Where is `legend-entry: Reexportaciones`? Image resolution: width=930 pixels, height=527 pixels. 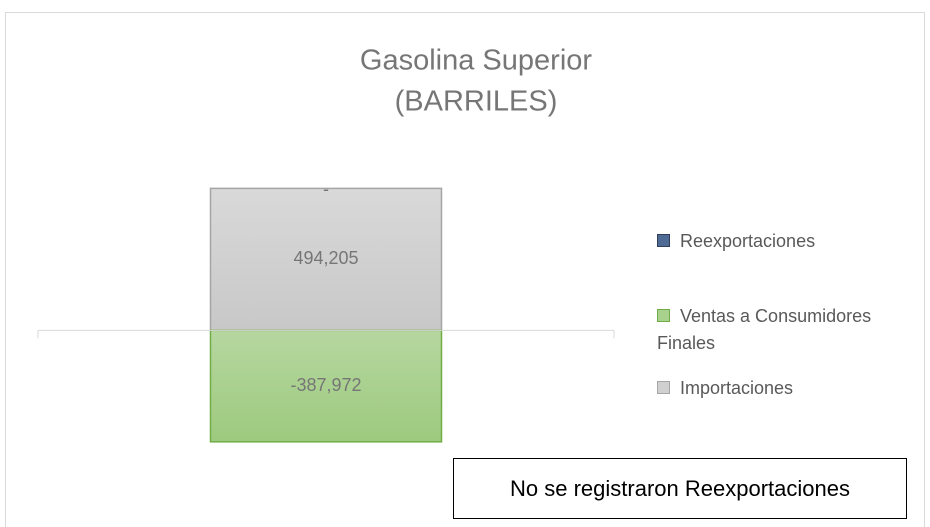 legend-entry: Reexportaciones is located at coordinates (788, 241).